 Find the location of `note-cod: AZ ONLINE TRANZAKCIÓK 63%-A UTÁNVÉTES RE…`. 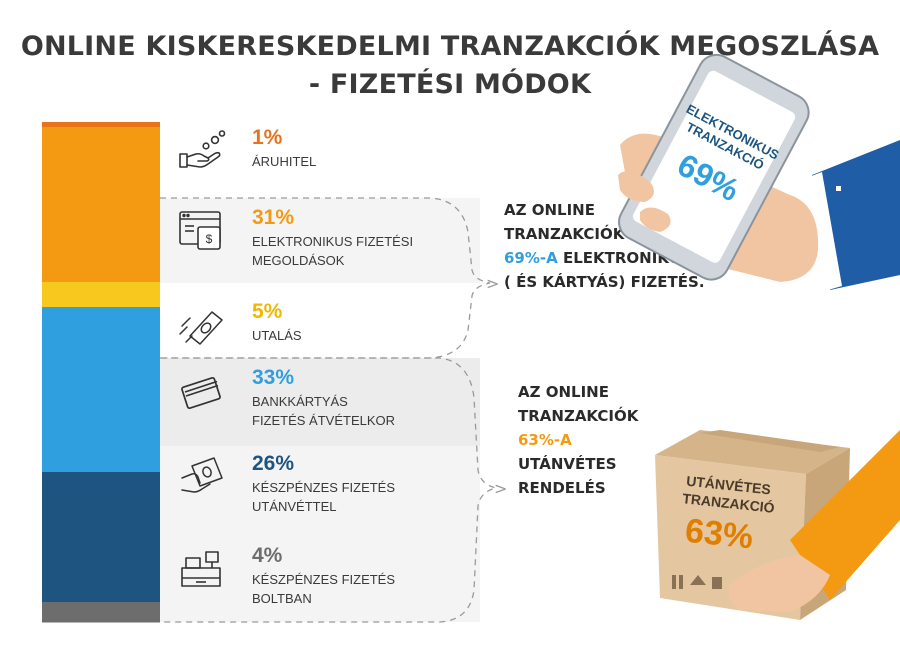

note-cod: AZ ONLINE TRANZAKCIÓK 63%-A UTÁNVÉTES RE… is located at coordinates (578, 440).